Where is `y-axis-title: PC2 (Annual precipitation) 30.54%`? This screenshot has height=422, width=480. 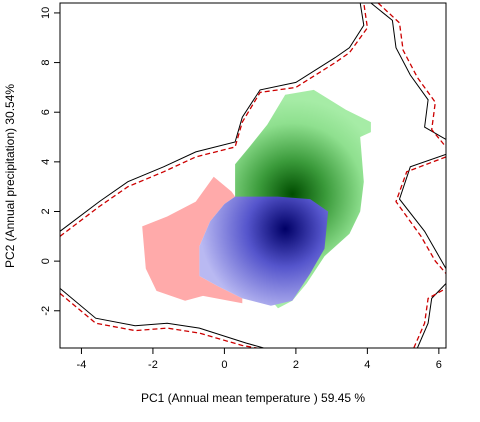
y-axis-title: PC2 (Annual precipitation) 30.54% is located at coordinates (10, 176).